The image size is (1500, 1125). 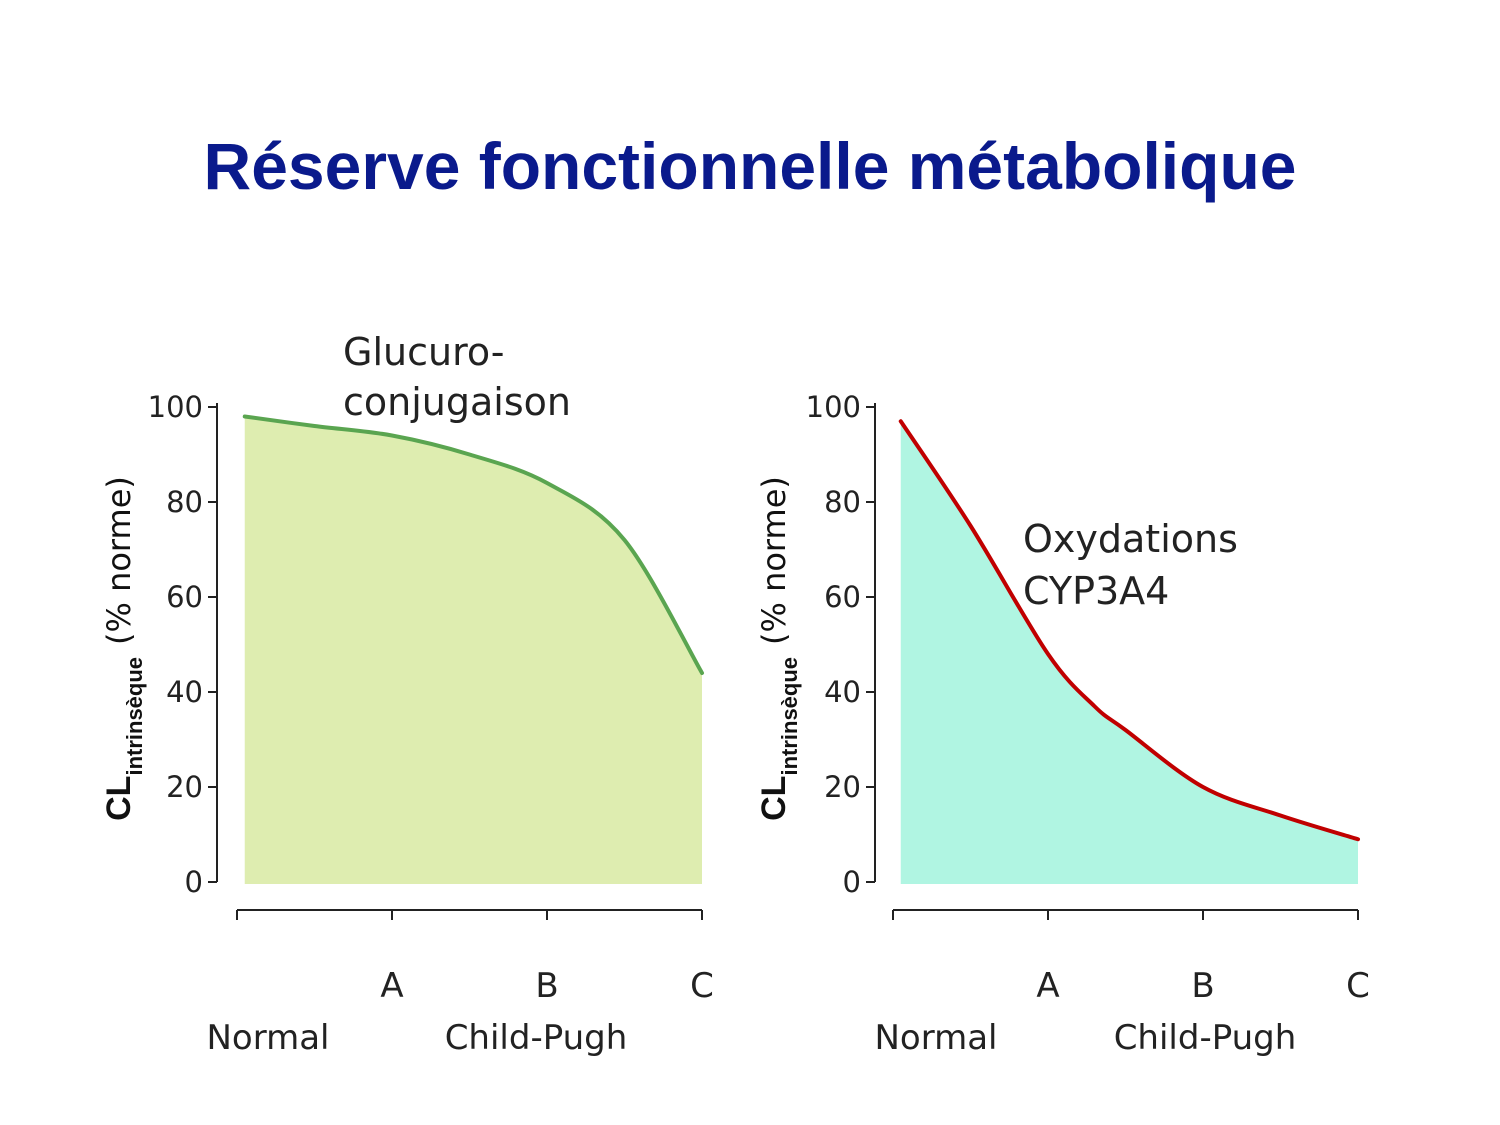 I want to click on series-annotation: CYP3A4, so click(x=1096, y=591).